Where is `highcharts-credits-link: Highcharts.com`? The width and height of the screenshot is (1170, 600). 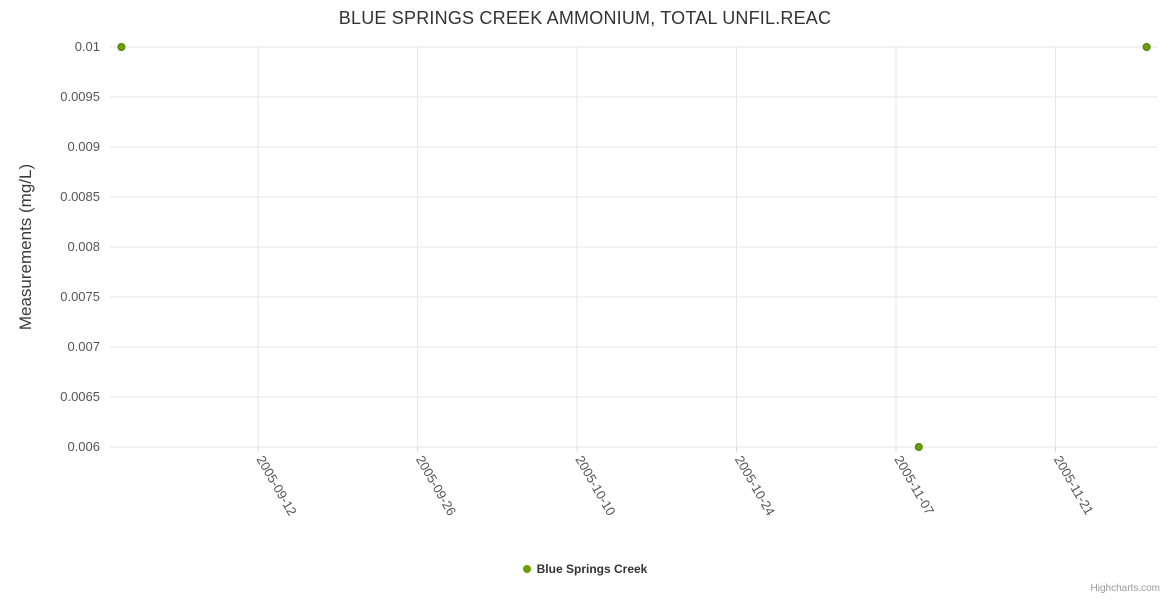
highcharts-credits-link: Highcharts.com is located at coordinates (1125, 588).